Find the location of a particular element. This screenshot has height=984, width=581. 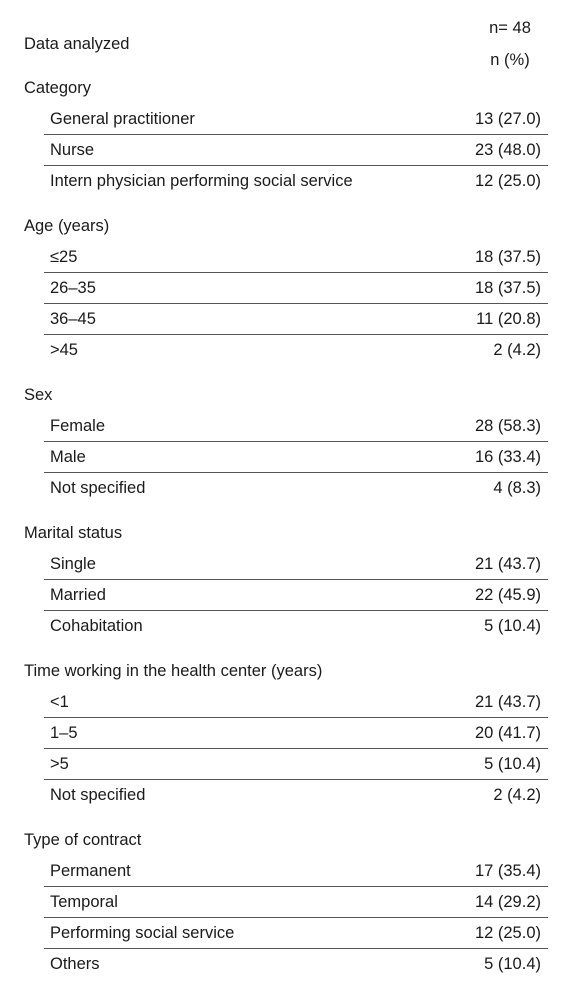

header-n: n= 48 is located at coordinates (510, 28).